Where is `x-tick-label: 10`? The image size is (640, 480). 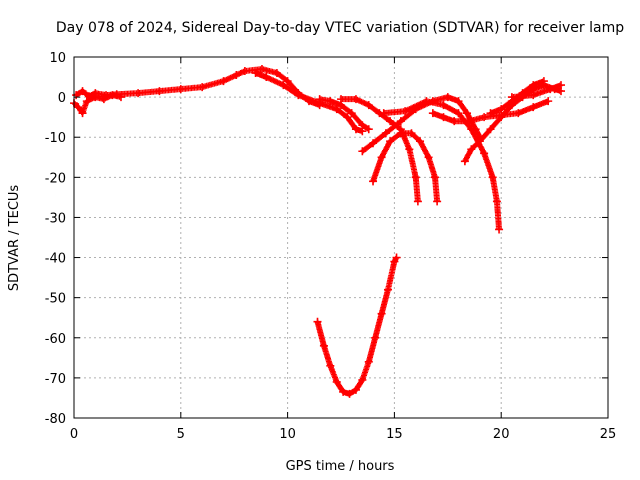
x-tick-label: 10 is located at coordinates (287, 434).